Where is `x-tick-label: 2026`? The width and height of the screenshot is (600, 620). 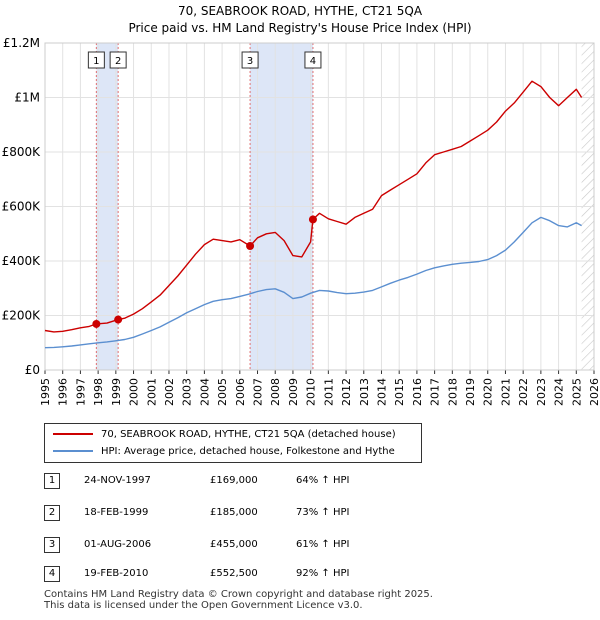
x-tick-label: 2026 is located at coordinates (594, 392).